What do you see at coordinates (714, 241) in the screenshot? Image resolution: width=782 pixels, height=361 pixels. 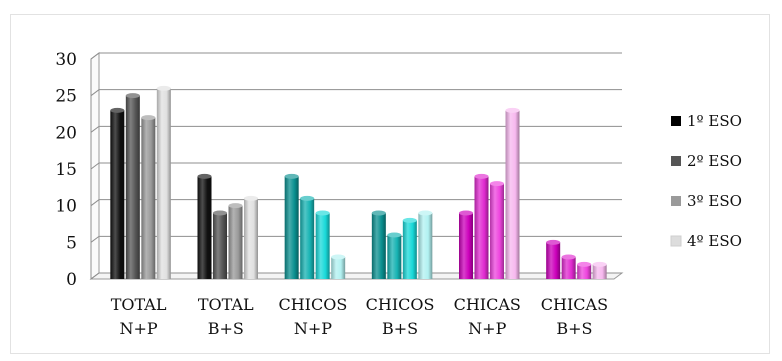 I see `legend-label: 4º ESO` at bounding box center [714, 241].